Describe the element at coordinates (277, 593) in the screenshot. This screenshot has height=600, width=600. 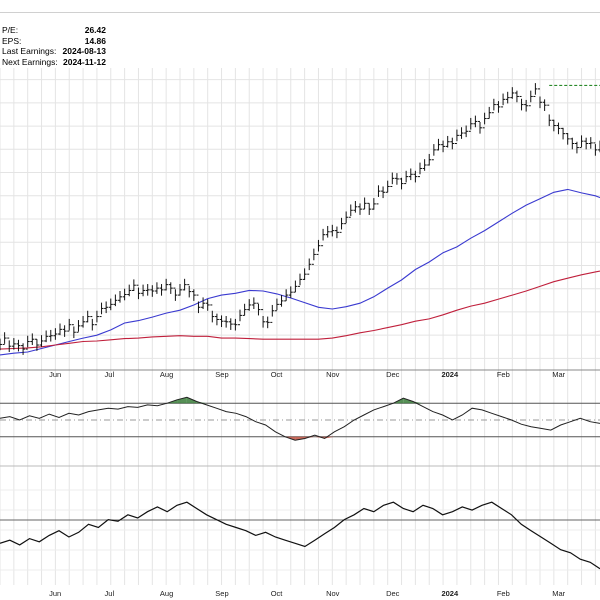
I see `lower-axis-tick-label: Oct` at that location.